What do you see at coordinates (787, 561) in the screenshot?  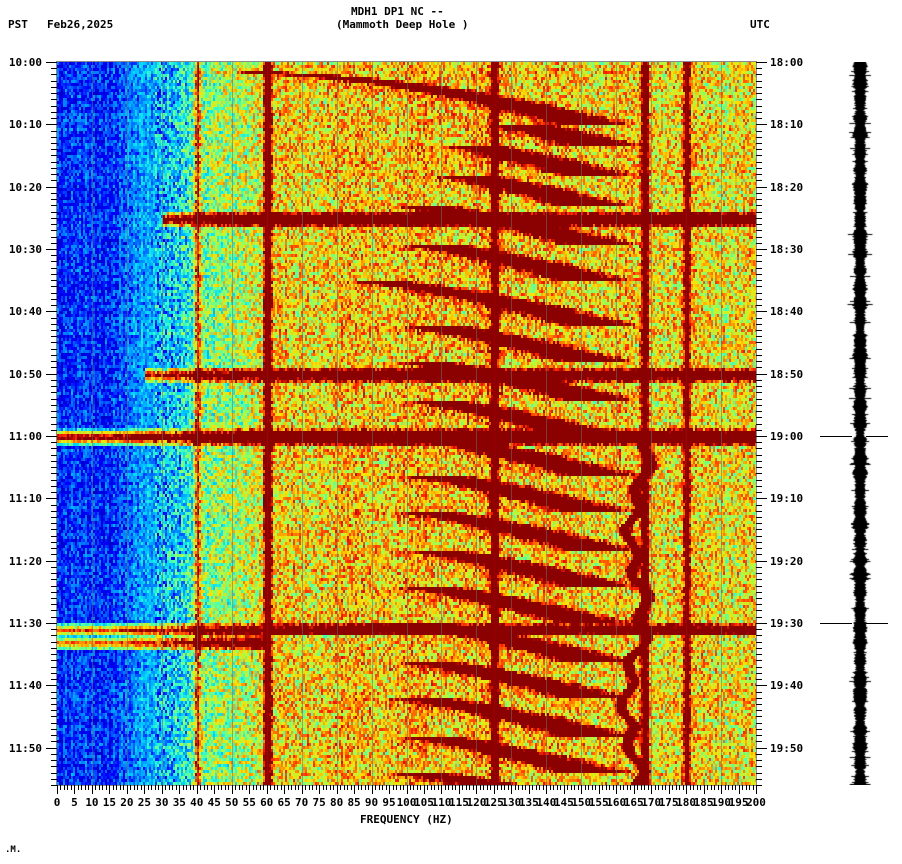 I see `y-axis-tick-utc: 19:20` at bounding box center [787, 561].